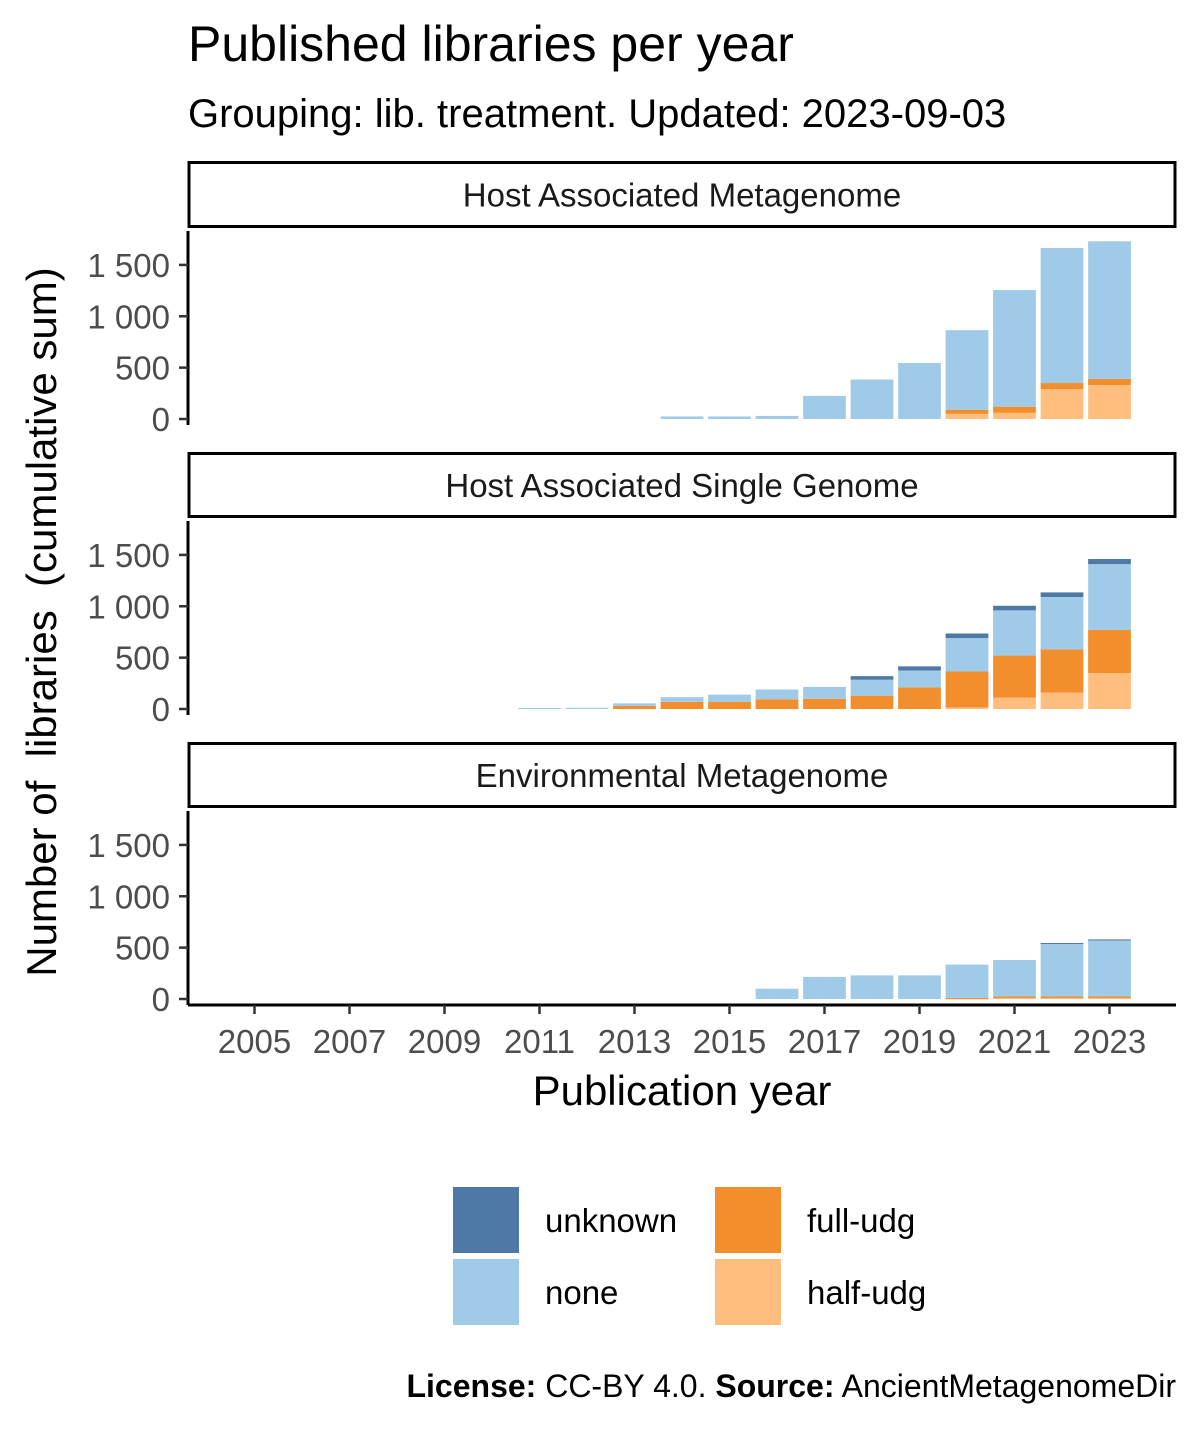  Describe the element at coordinates (581, 1292) in the screenshot. I see `legend-label: none` at that location.